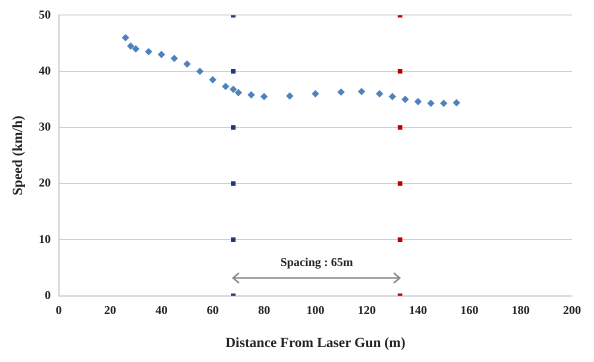 The height and width of the screenshot is (362, 594). I want to click on x-tick-label: 120, so click(367, 310).